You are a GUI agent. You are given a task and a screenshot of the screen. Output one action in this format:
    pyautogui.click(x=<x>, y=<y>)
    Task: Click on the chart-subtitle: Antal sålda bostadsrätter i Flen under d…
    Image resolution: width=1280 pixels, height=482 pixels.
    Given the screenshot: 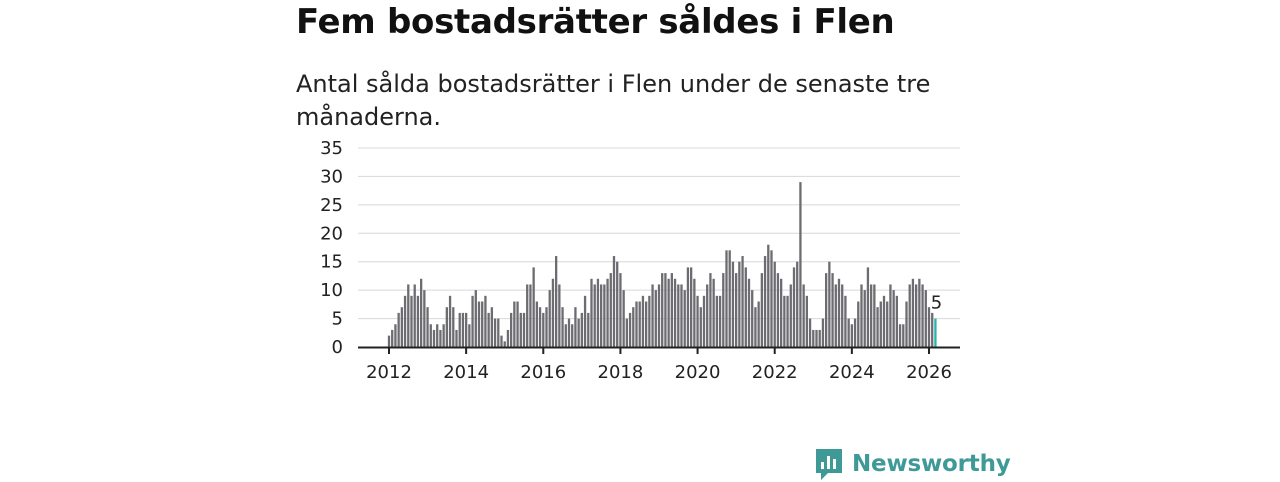 What is the action you would take?
    pyautogui.click(x=613, y=100)
    